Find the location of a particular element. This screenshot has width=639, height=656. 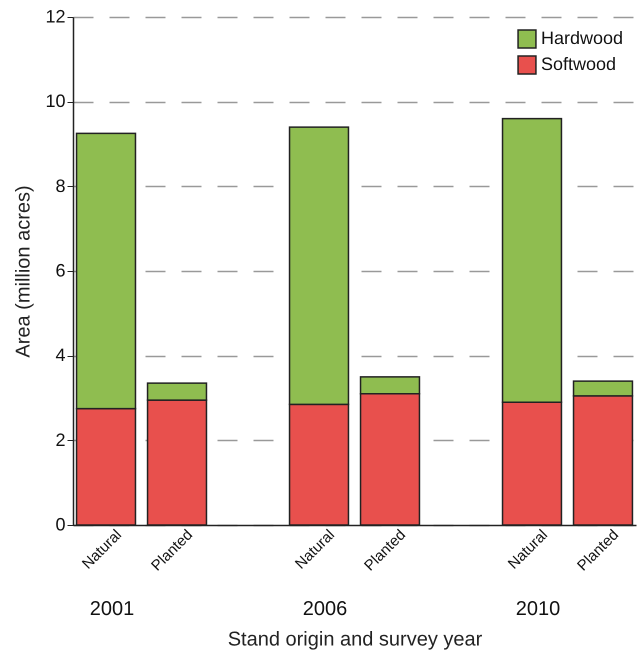

y-tick-label: 8 is located at coordinates (60, 186).